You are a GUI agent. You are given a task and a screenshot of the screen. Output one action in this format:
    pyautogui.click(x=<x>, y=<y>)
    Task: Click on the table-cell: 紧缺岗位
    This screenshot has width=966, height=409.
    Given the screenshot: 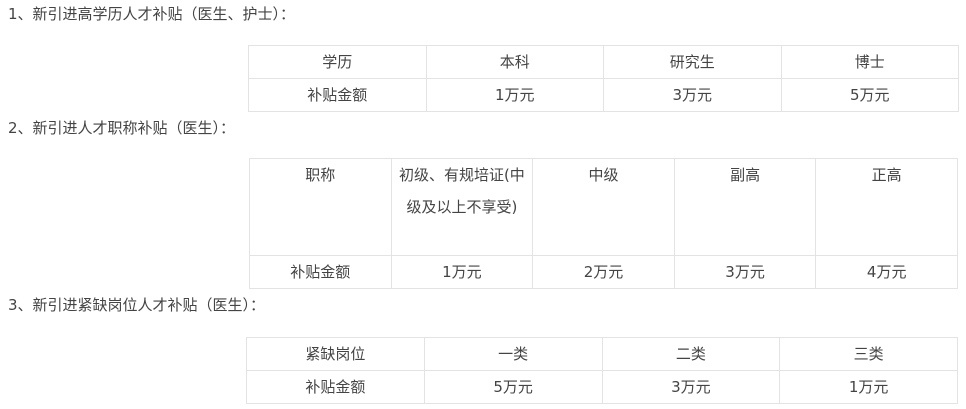 What is the action you would take?
    pyautogui.click(x=335, y=354)
    